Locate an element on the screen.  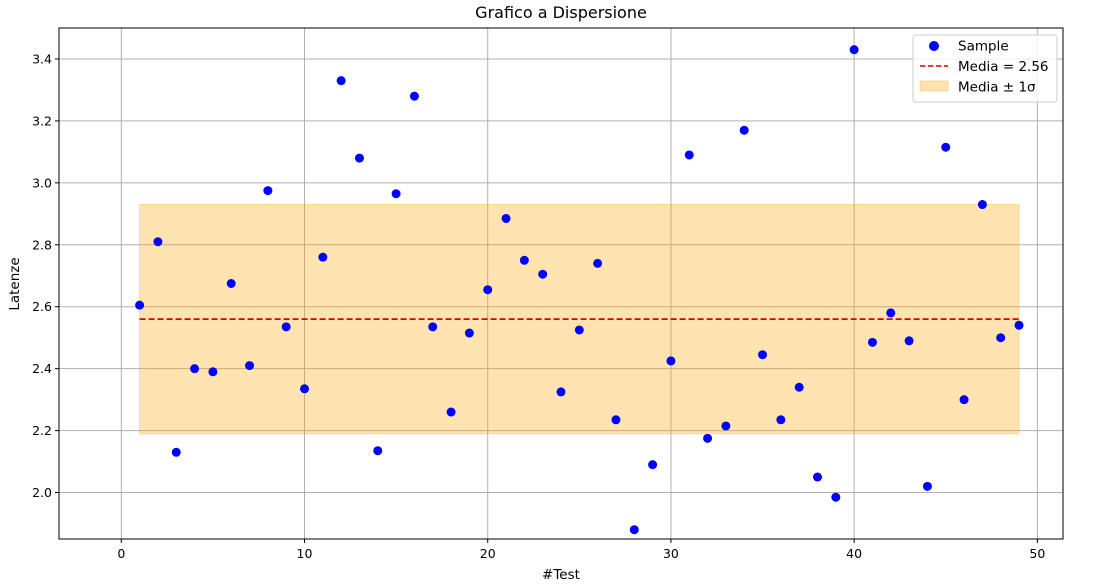
x-tick-label: 0 is located at coordinates (121, 553).